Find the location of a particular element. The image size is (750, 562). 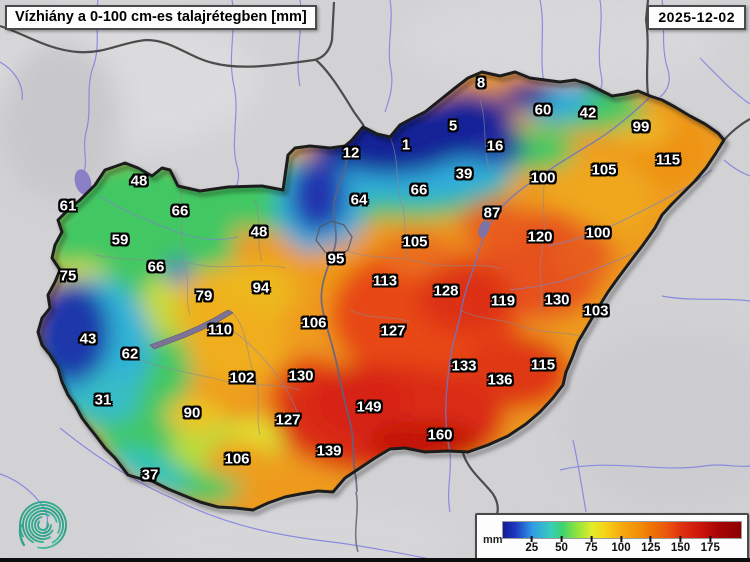

spiral-logo-icon is located at coordinates (42, 525).